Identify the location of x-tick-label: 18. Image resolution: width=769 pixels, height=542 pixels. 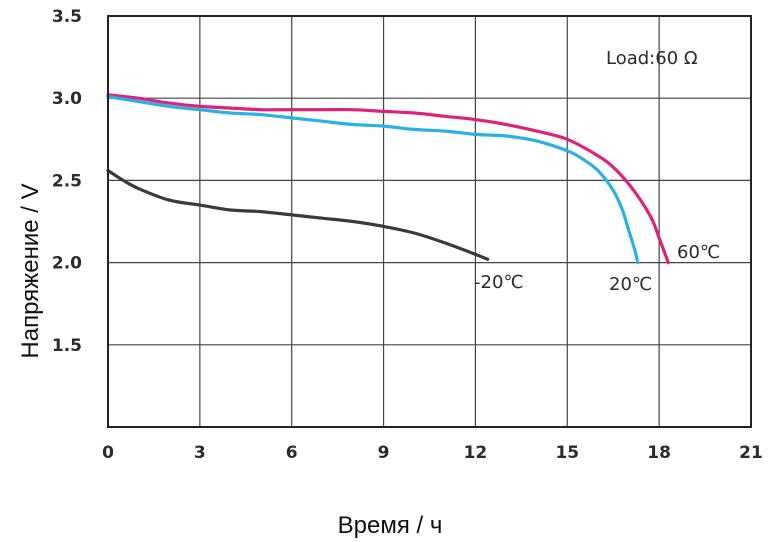
(659, 453).